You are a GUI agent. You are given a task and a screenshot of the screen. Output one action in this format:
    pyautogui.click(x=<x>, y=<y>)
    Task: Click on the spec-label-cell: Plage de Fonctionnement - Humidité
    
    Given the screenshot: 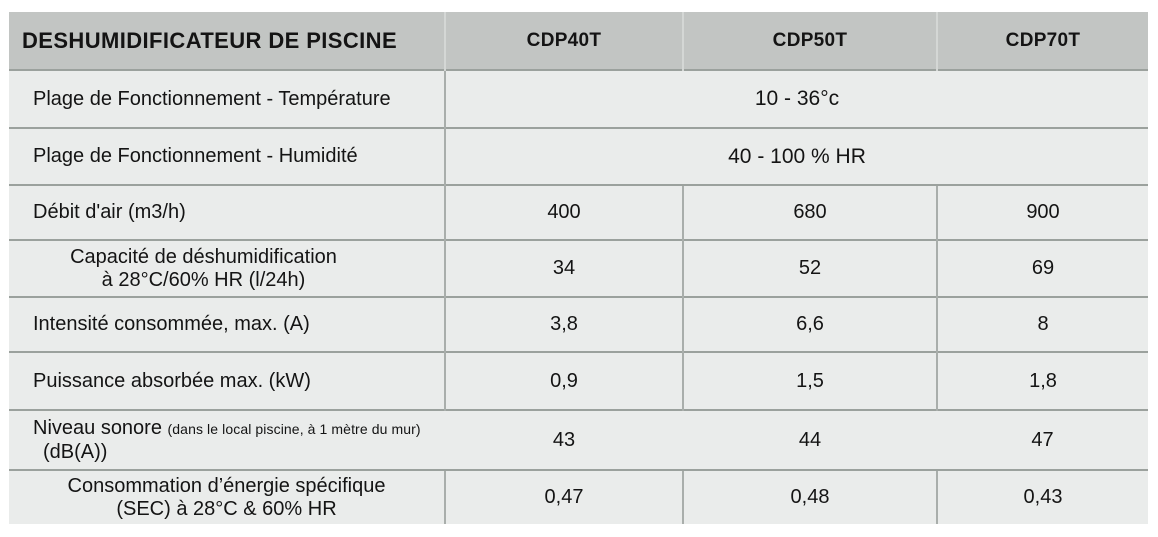 What is the action you would take?
    pyautogui.click(x=227, y=156)
    